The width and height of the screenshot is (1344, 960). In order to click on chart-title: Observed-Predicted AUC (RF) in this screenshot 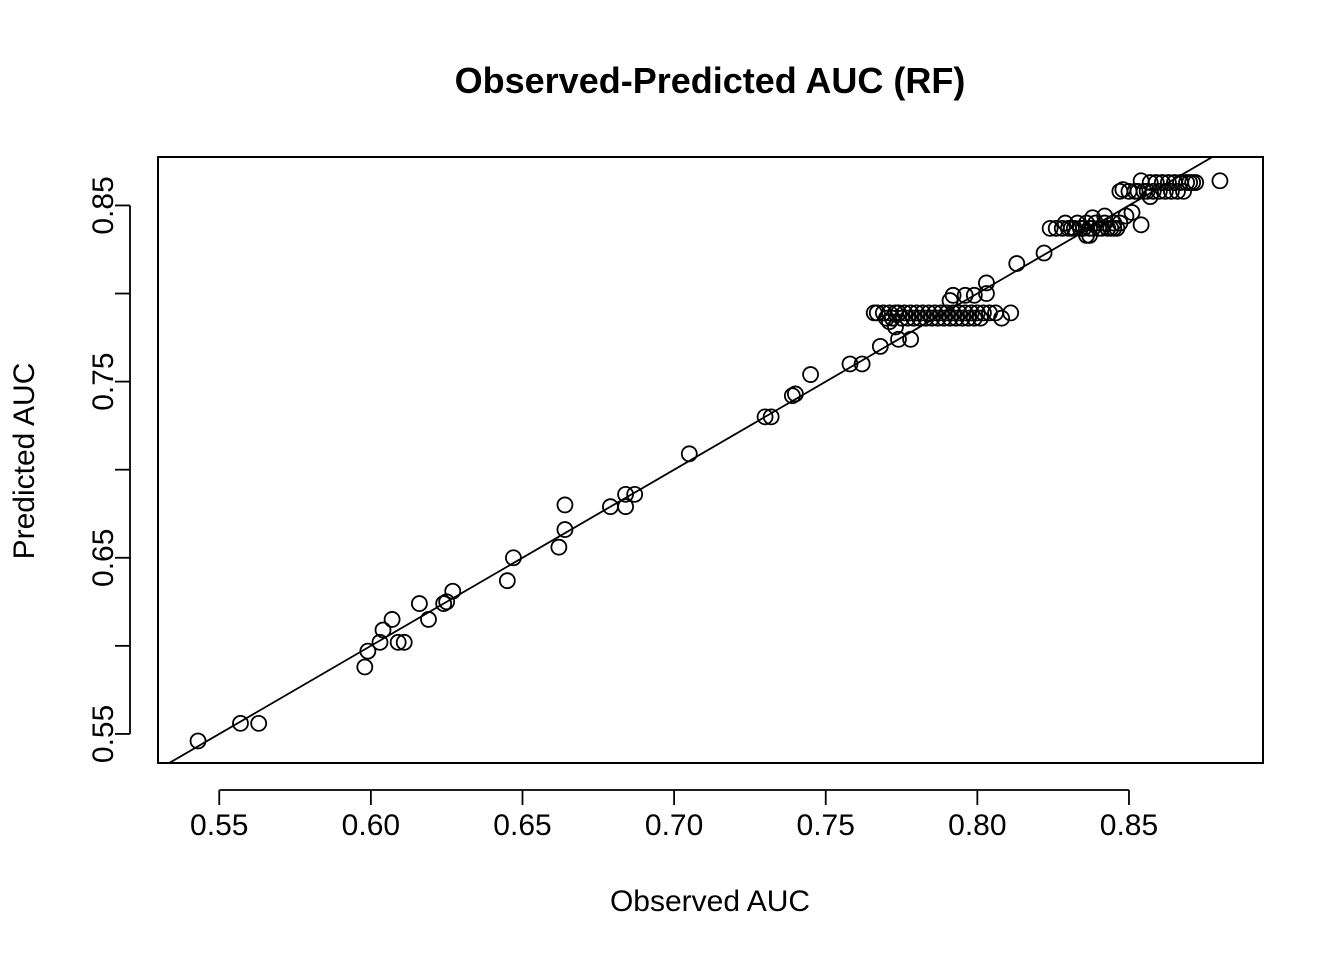, I will do `click(710, 80)`.